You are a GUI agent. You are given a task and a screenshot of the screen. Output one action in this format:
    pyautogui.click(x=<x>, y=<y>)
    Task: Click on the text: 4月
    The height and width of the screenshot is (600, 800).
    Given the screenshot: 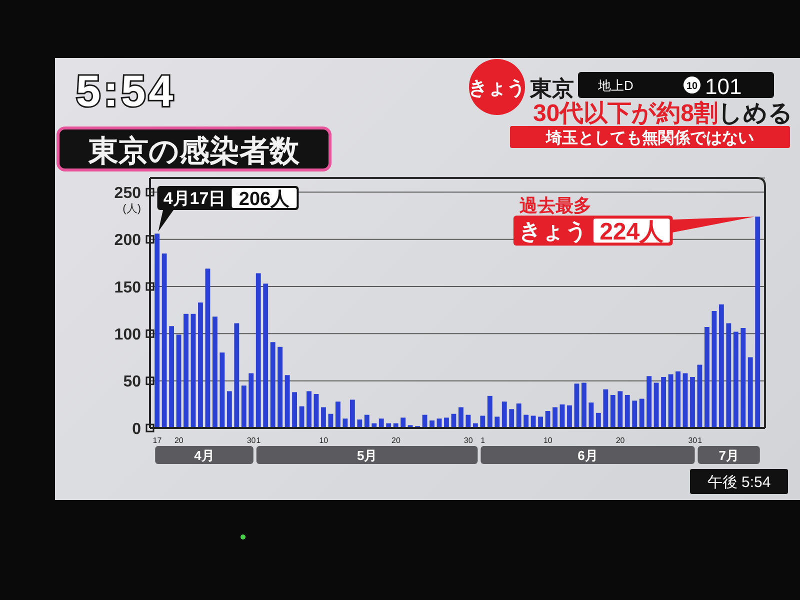 What is the action you would take?
    pyautogui.click(x=204, y=455)
    